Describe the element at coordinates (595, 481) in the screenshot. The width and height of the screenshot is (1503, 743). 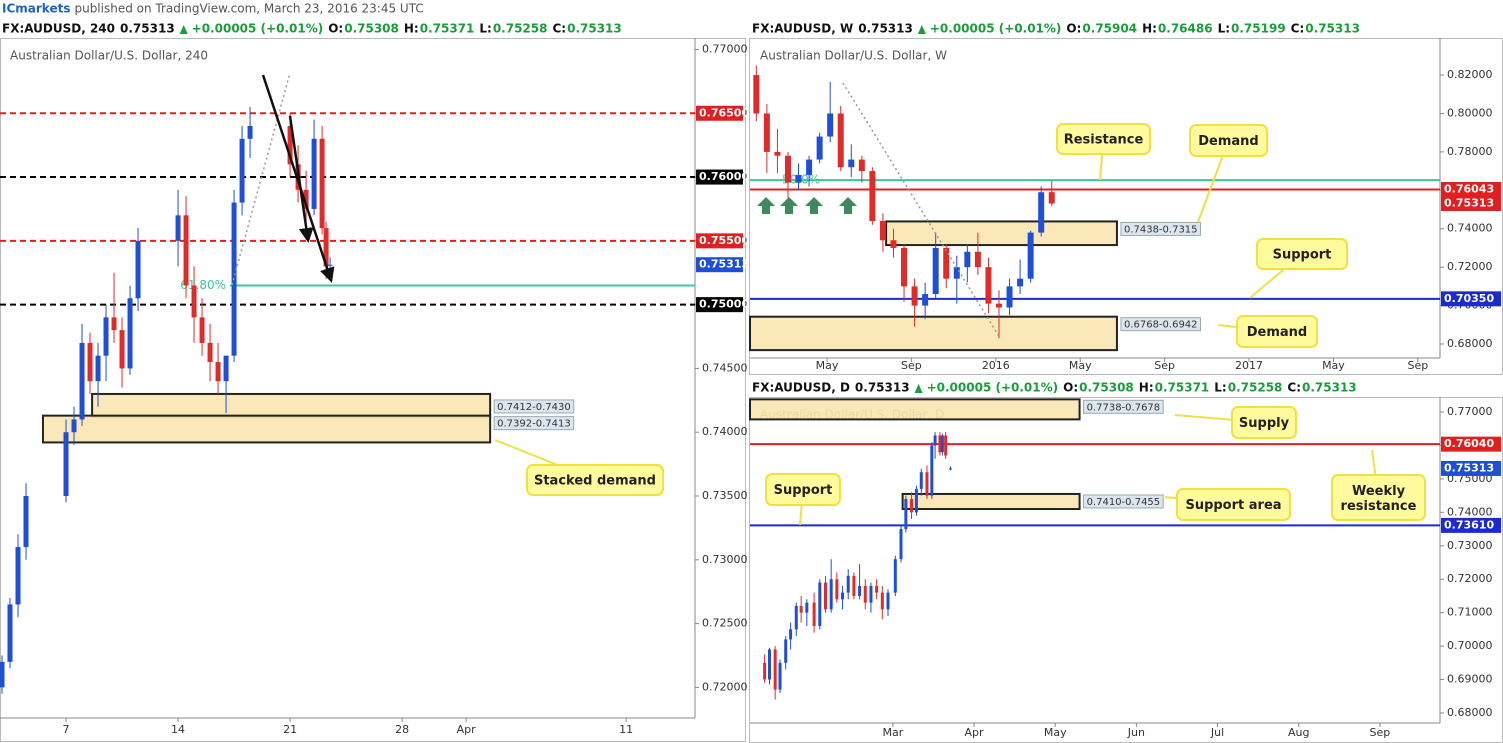
I see `callout-text: Stacked demand` at that location.